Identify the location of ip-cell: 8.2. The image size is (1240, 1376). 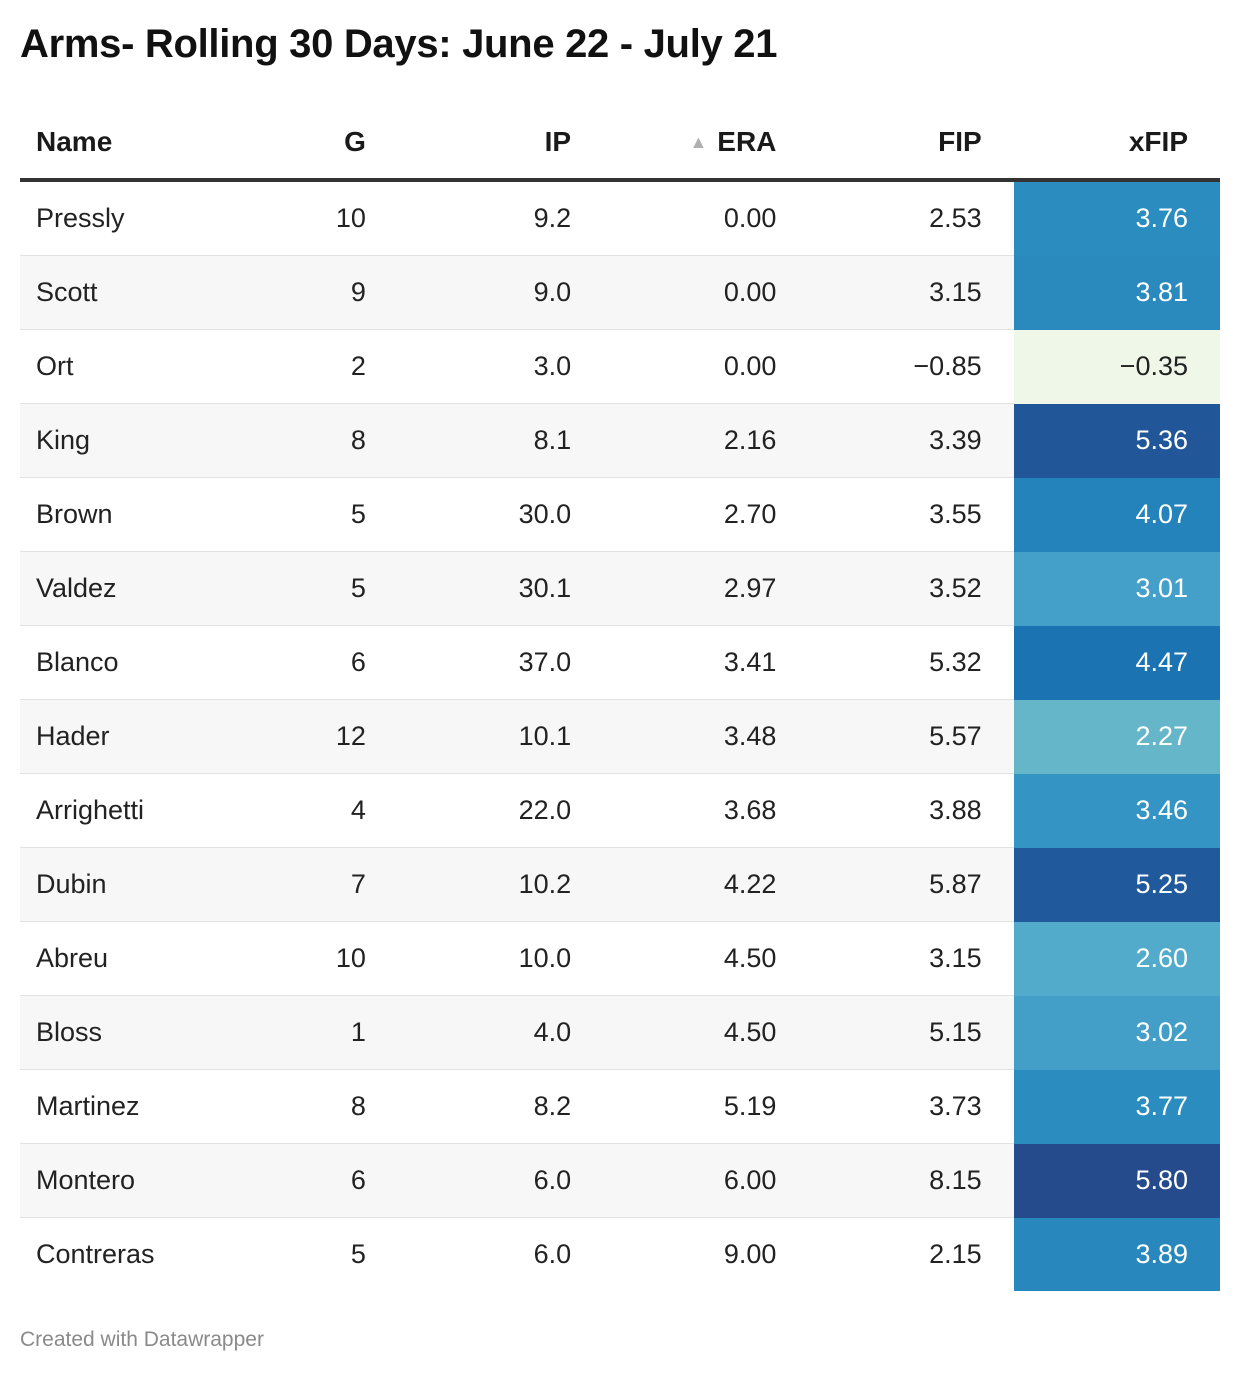
(500, 1106).